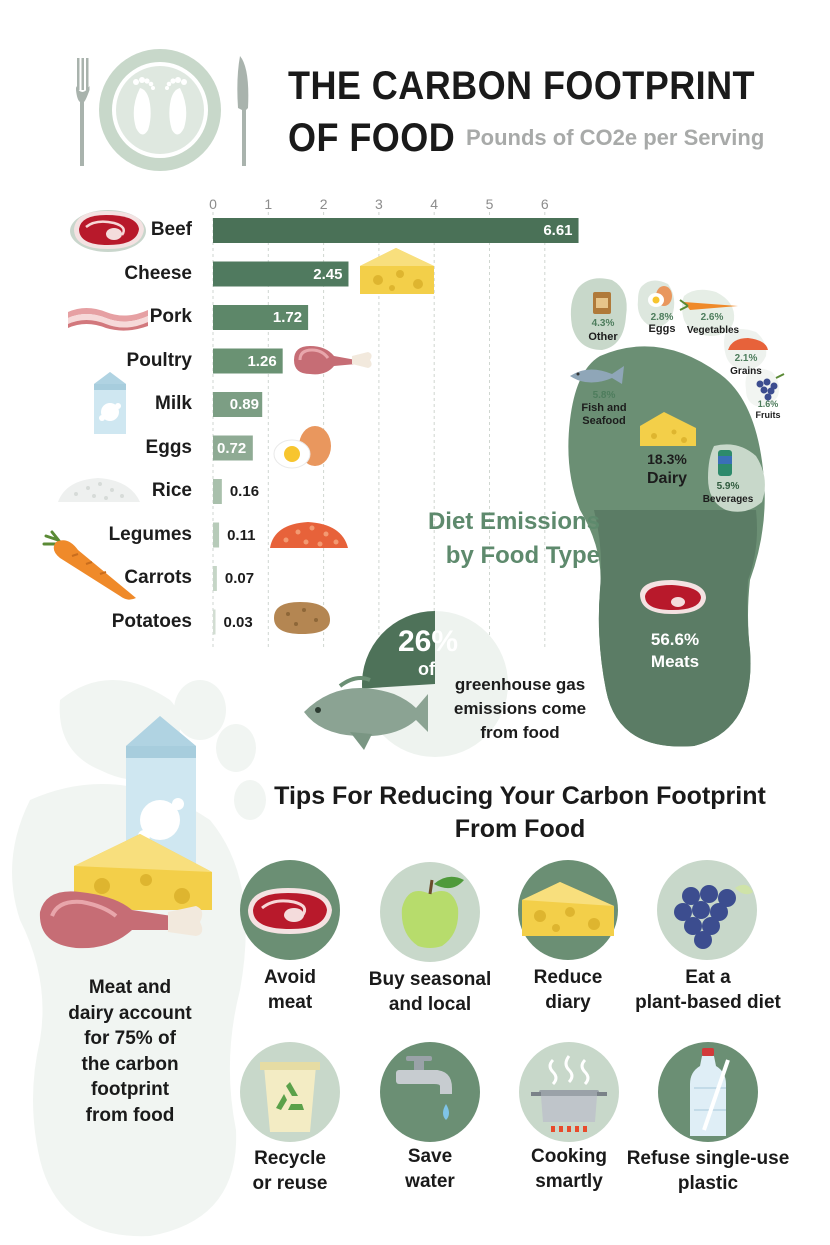 The width and height of the screenshot is (830, 1245). Describe the element at coordinates (569, 1156) in the screenshot. I see `tip-label-line1: Cooking` at that location.